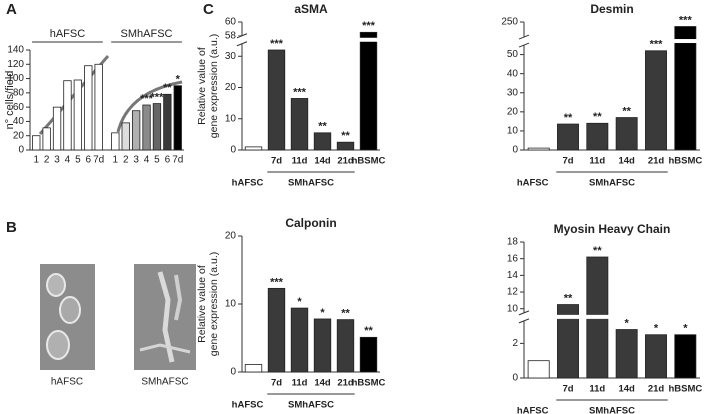  I want to click on trend-line, so click(149, 106).